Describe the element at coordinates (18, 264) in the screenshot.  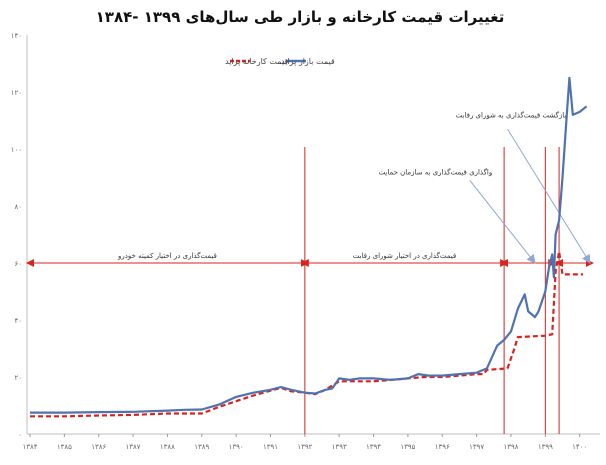
I see `y-tick-label: ۶۰` at that location.